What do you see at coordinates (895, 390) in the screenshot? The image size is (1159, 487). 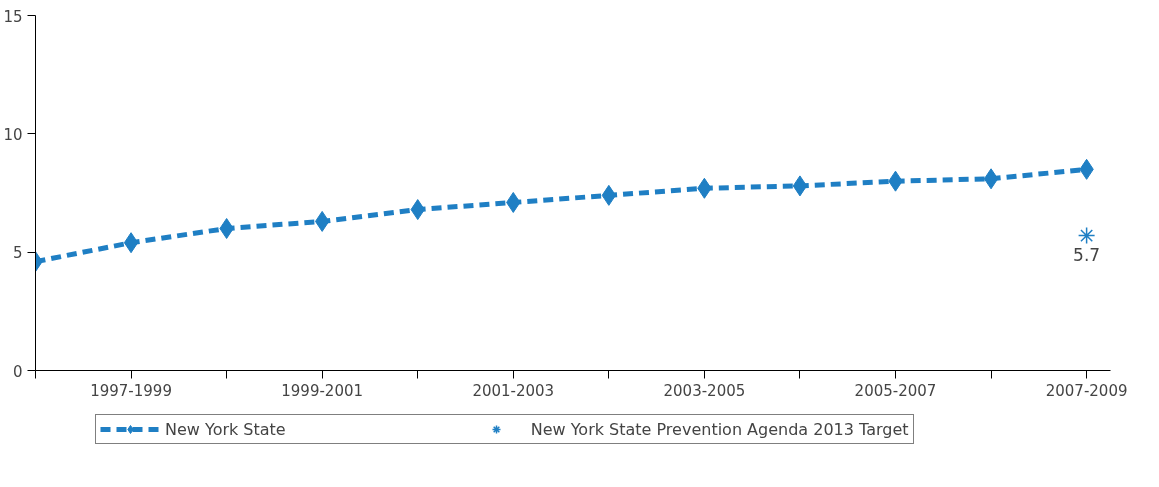 I see `x-tick-label: 2005-2007` at bounding box center [895, 390].